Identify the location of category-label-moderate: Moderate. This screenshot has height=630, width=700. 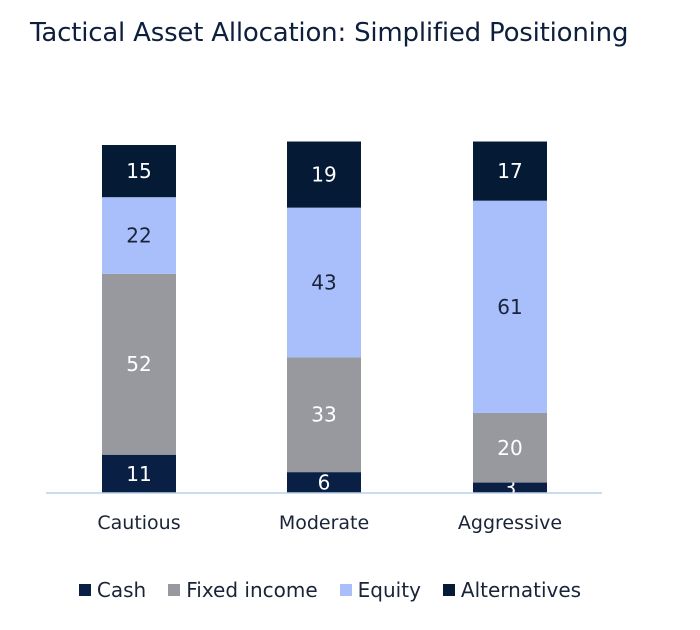
(324, 523).